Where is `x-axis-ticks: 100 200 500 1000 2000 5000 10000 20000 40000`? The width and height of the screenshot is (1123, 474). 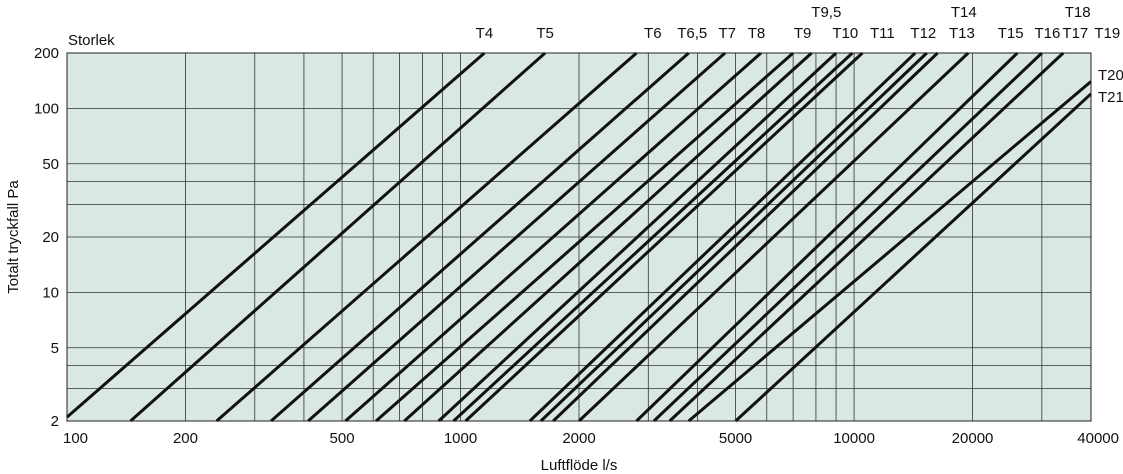 x-axis-ticks: 100 200 500 1000 2000 5000 10000 20000 40000 is located at coordinates (591, 438).